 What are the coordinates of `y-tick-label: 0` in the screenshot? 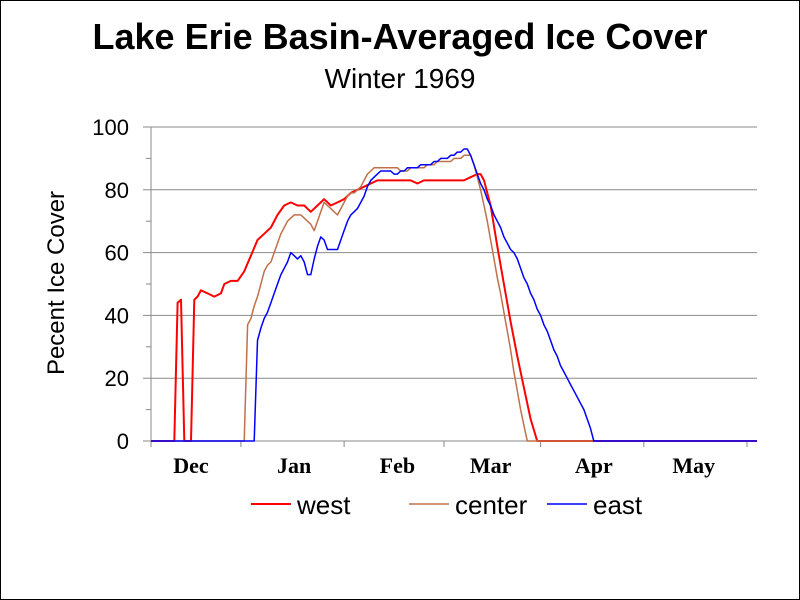 It's located at (123, 441).